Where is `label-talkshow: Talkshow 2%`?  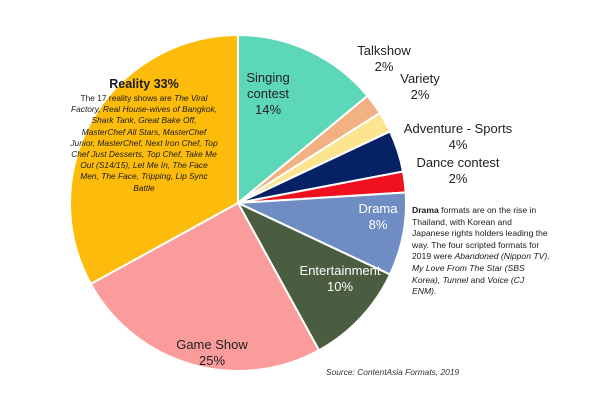
label-talkshow: Talkshow 2% is located at coordinates (384, 59).